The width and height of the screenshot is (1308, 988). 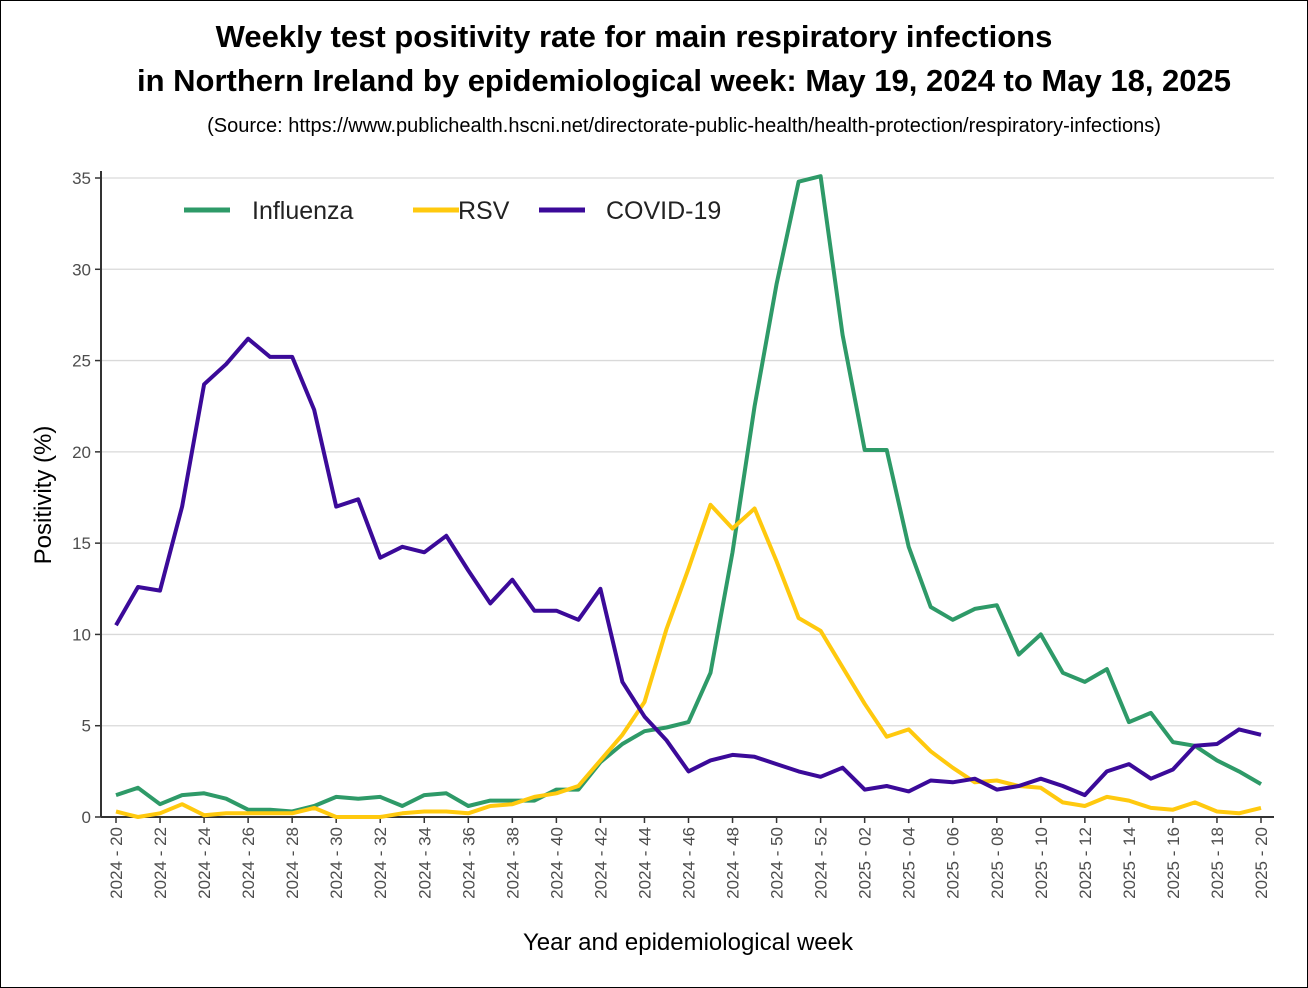 I want to click on y-tick-label: 25, so click(x=81, y=361).